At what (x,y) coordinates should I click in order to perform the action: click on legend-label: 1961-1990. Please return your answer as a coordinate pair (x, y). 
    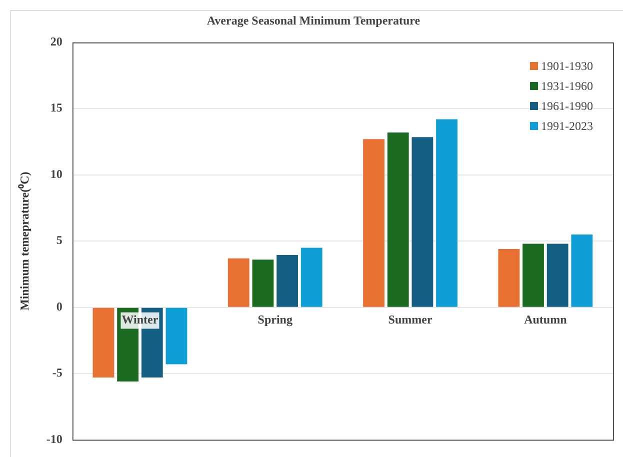
    Looking at the image, I should click on (567, 106).